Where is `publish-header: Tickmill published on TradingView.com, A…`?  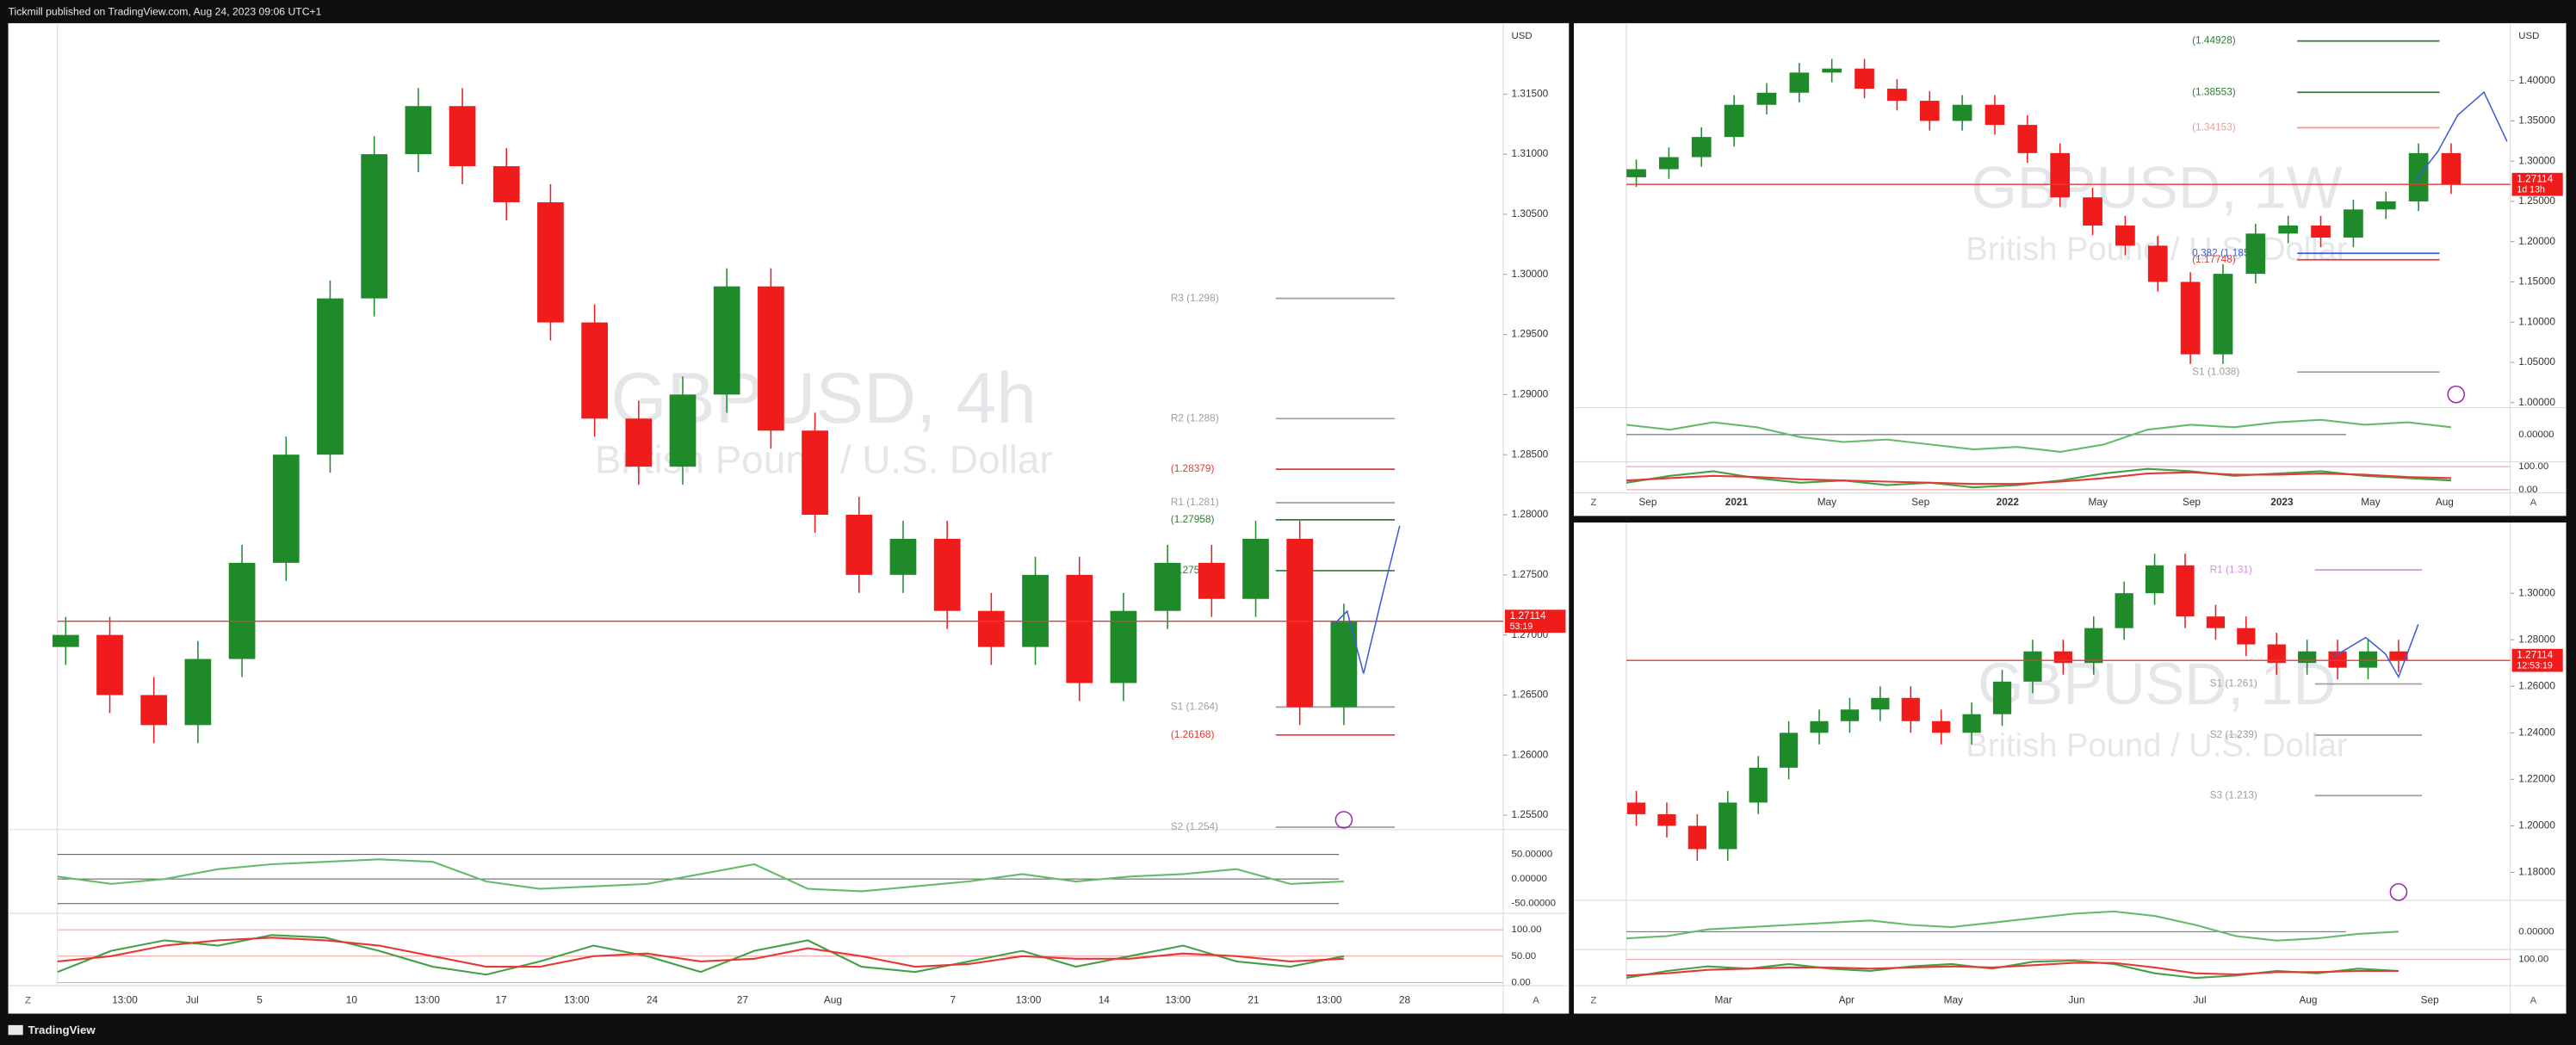 publish-header: Tickmill published on TradingView.com, A… is located at coordinates (165, 12).